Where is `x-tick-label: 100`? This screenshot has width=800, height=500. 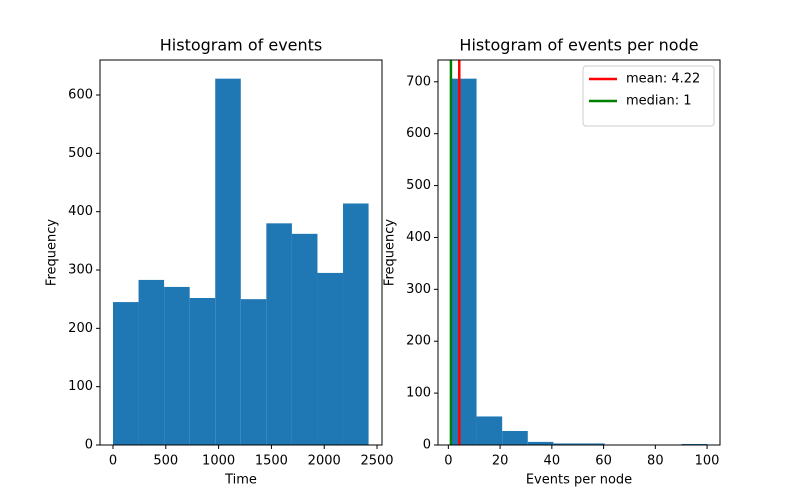
x-tick-label: 100 is located at coordinates (707, 461).